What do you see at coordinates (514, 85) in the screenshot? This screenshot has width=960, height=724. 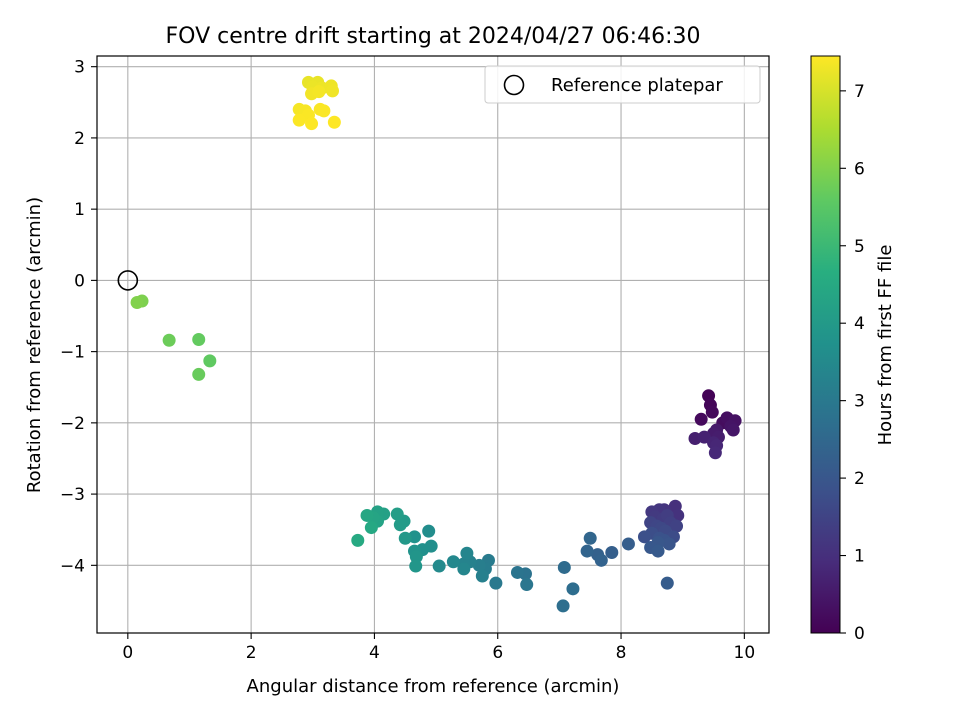 I see `legend-marker-reference` at bounding box center [514, 85].